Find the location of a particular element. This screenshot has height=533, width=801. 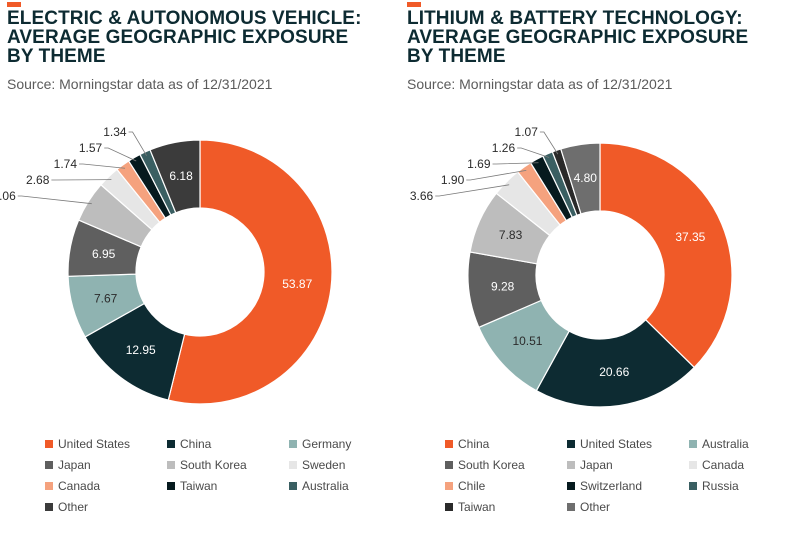

data-label: 1.74 is located at coordinates (66, 164).